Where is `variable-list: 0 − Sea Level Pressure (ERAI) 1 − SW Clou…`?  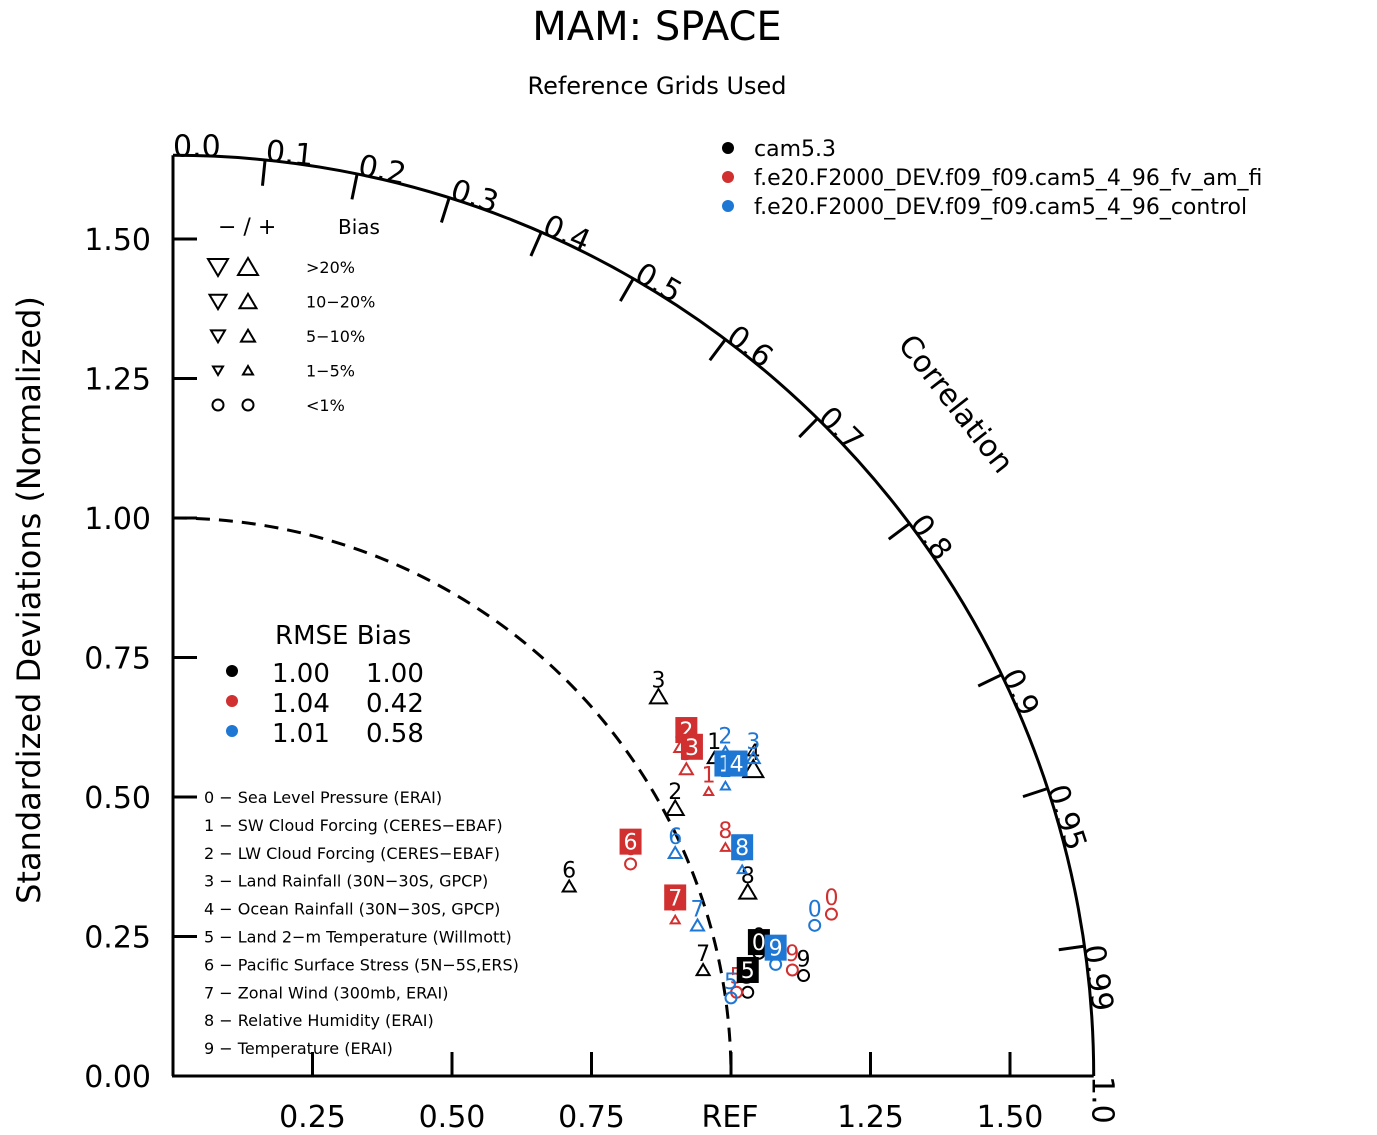
variable-list: 0 − Sea Level Pressure (ERAI) 1 − SW Clou… is located at coordinates (361, 923).